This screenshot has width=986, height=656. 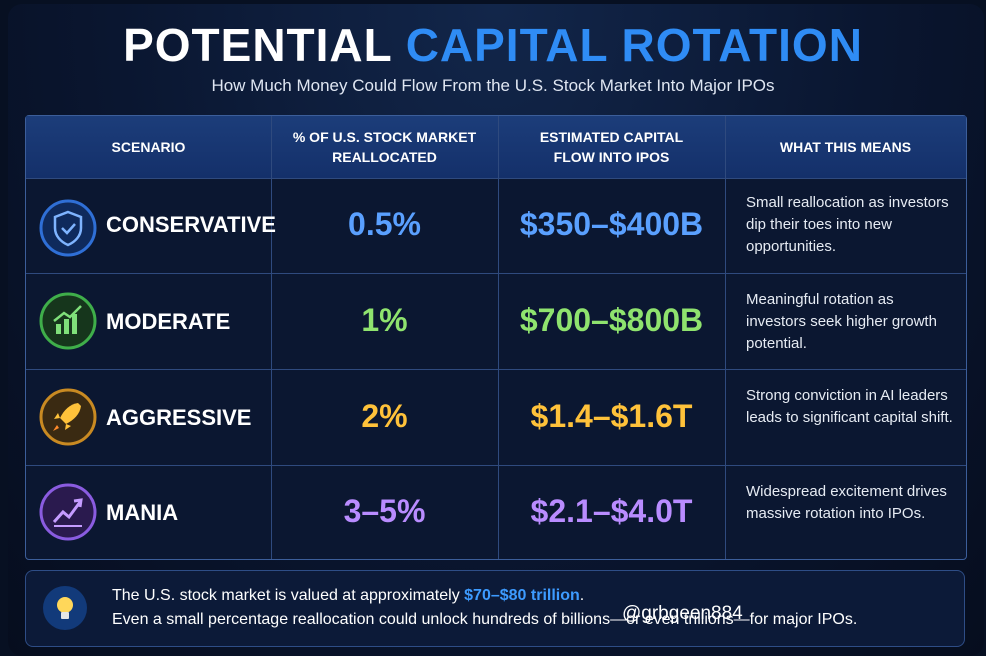 What do you see at coordinates (611, 511) in the screenshot?
I see `capital-flow: $2.1–$4.0T` at bounding box center [611, 511].